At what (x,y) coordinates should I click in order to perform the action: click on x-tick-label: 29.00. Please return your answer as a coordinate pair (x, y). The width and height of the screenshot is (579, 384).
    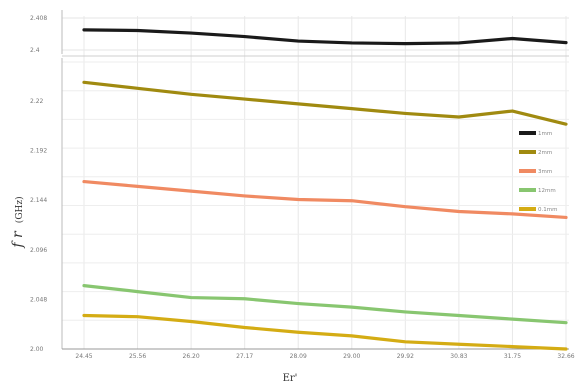
    Looking at the image, I should click on (351, 356).